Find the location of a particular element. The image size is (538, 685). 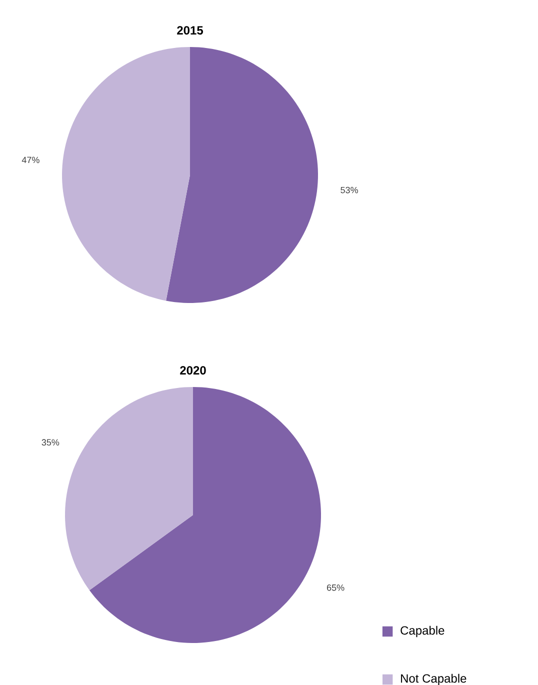

chart-title: 2015 is located at coordinates (190, 30).